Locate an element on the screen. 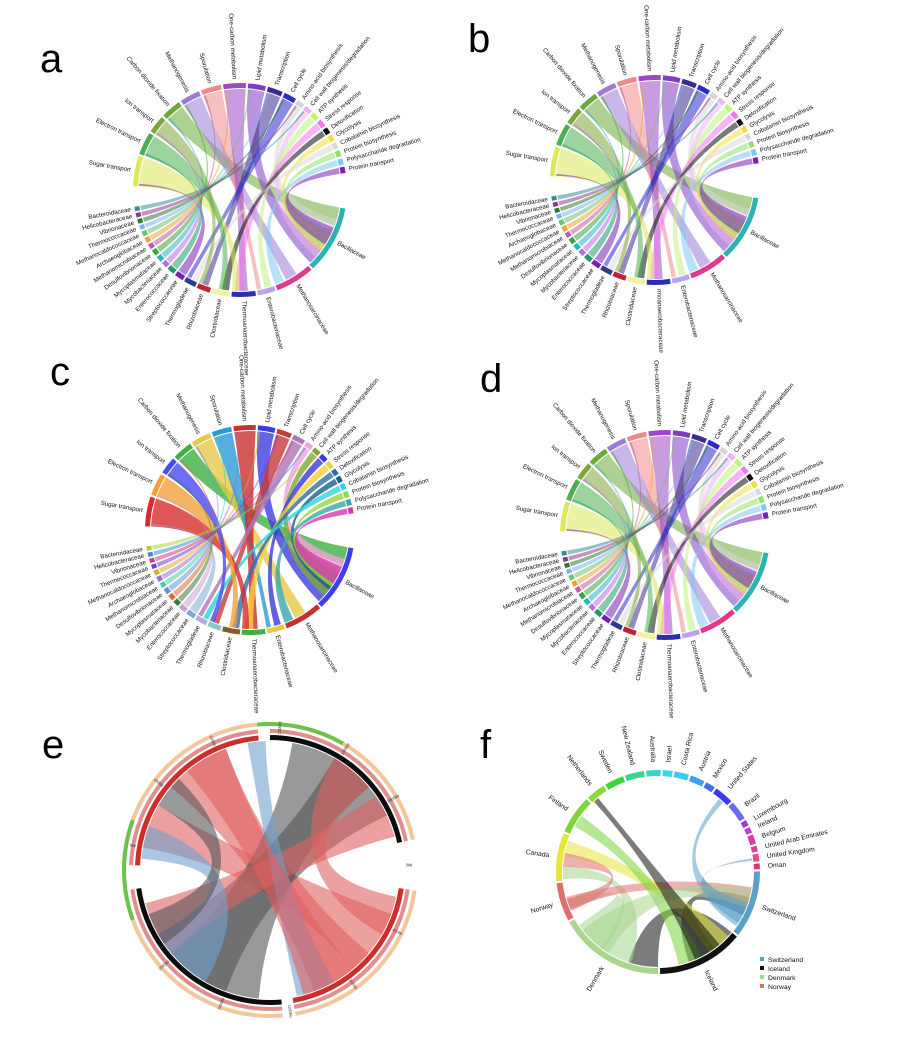 This screenshot has height=1037, width=919. family-label: Clostridiaceae is located at coordinates (632, 306).